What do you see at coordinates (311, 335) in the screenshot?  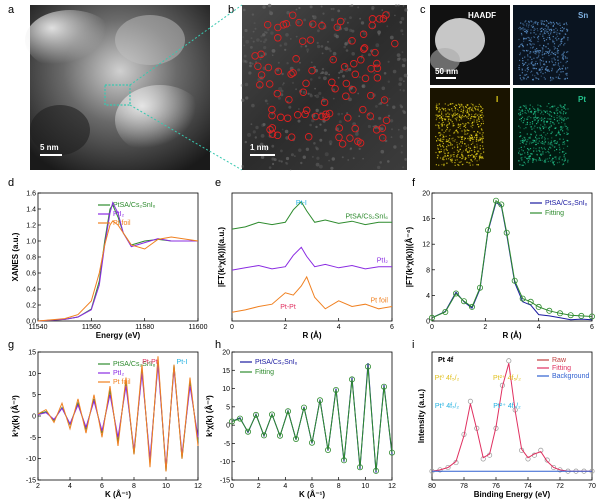 I see `x-axis-label: R (Å)` at bounding box center [311, 335].